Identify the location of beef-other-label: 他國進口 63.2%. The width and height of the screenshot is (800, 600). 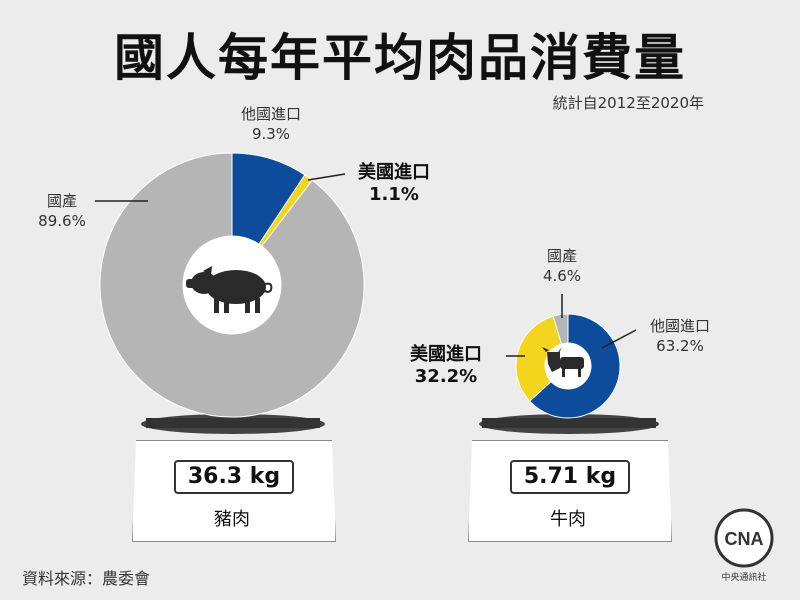
(680, 336).